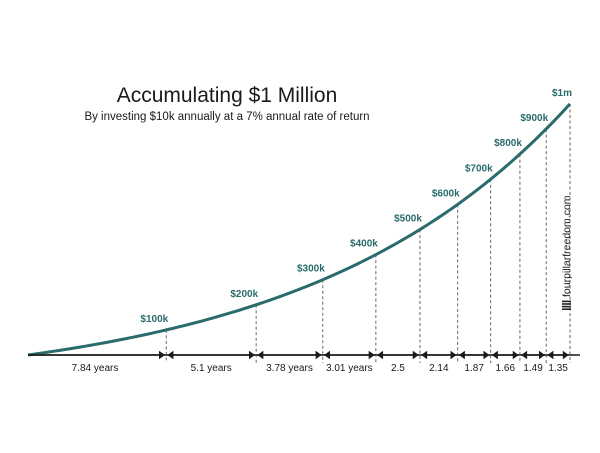  What do you see at coordinates (474, 368) in the screenshot?
I see `interval-label: 1.87` at bounding box center [474, 368].